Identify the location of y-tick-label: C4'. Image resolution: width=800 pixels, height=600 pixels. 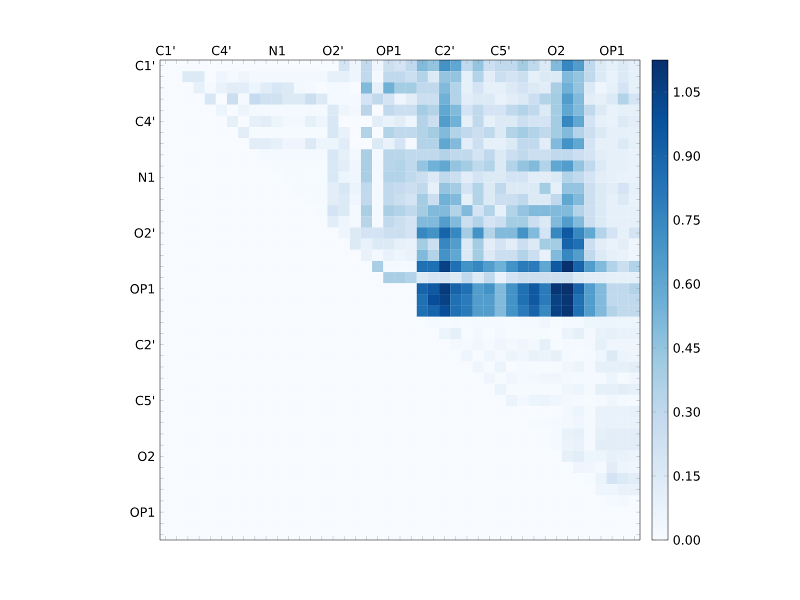
(145, 121).